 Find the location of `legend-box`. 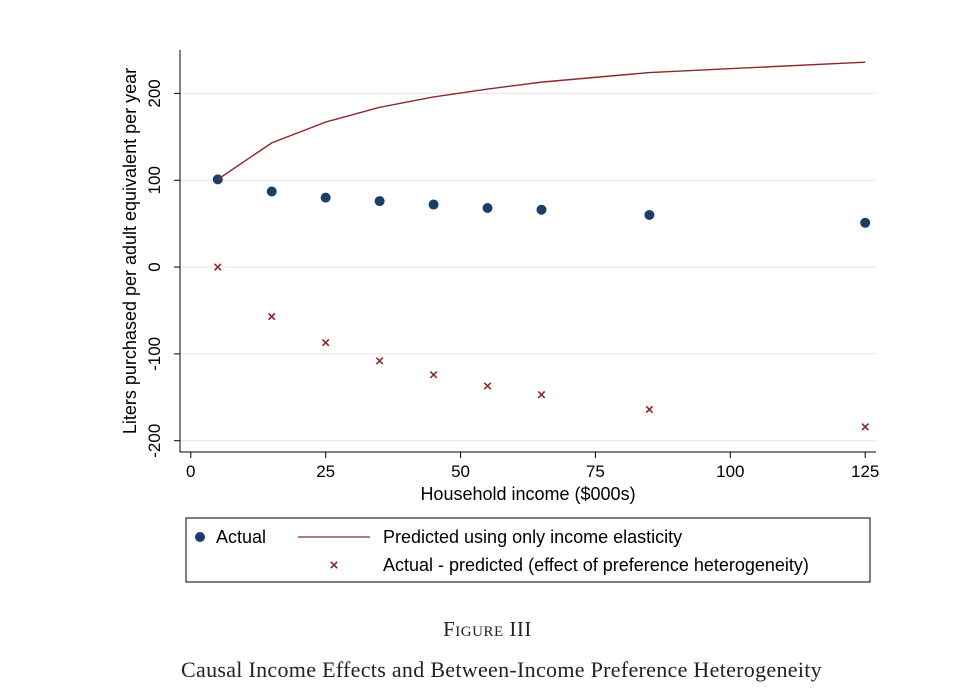

legend-box is located at coordinates (528, 550).